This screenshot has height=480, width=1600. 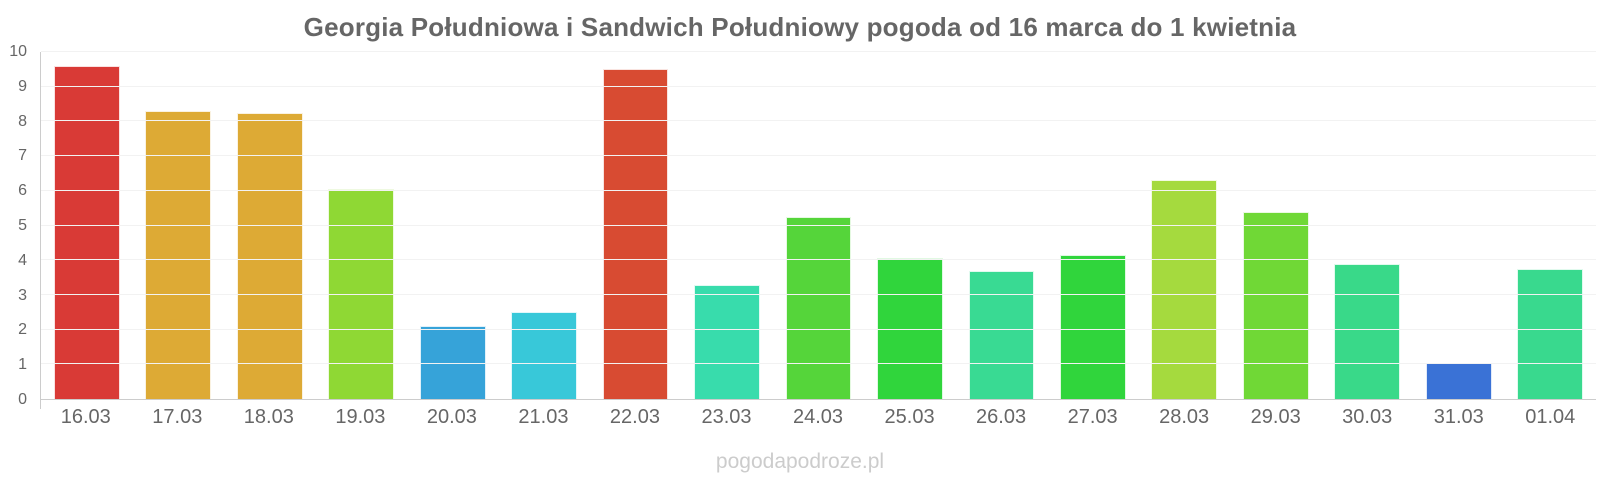 What do you see at coordinates (1458, 380) in the screenshot?
I see `bar-31.03` at bounding box center [1458, 380].